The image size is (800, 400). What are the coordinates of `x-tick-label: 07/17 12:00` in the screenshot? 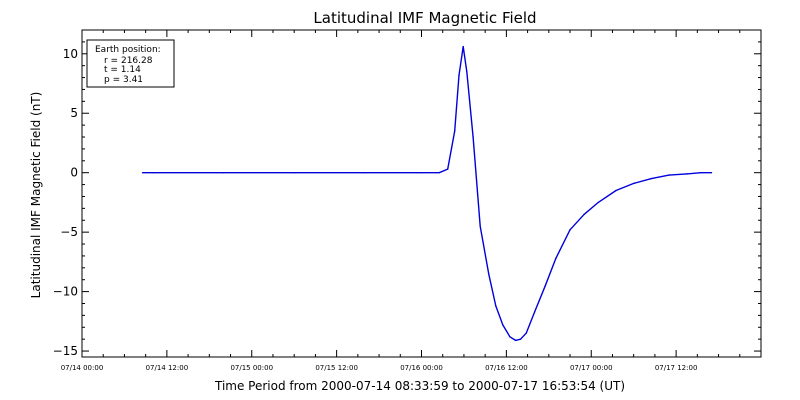 It's located at (676, 368).